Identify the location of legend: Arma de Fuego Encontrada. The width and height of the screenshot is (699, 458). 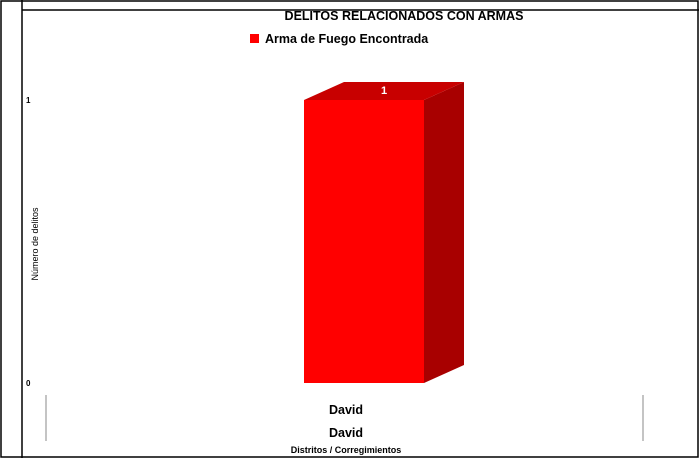
(339, 39).